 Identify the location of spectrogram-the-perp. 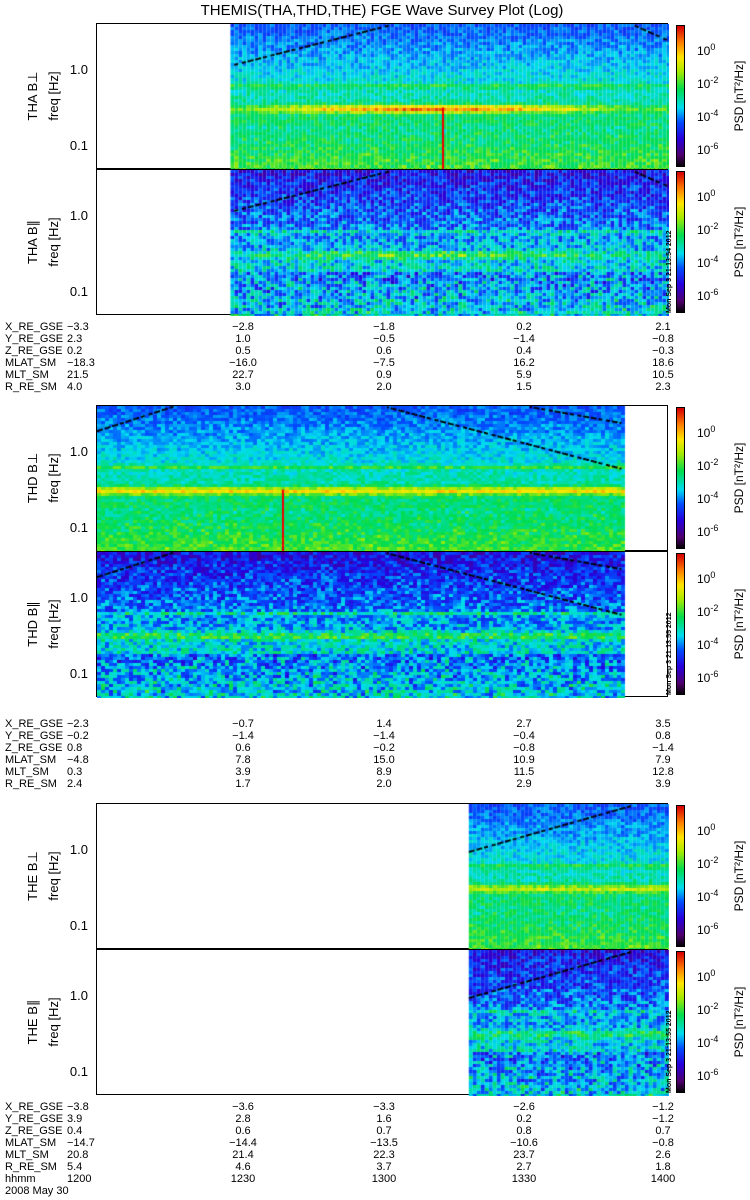
(382, 876).